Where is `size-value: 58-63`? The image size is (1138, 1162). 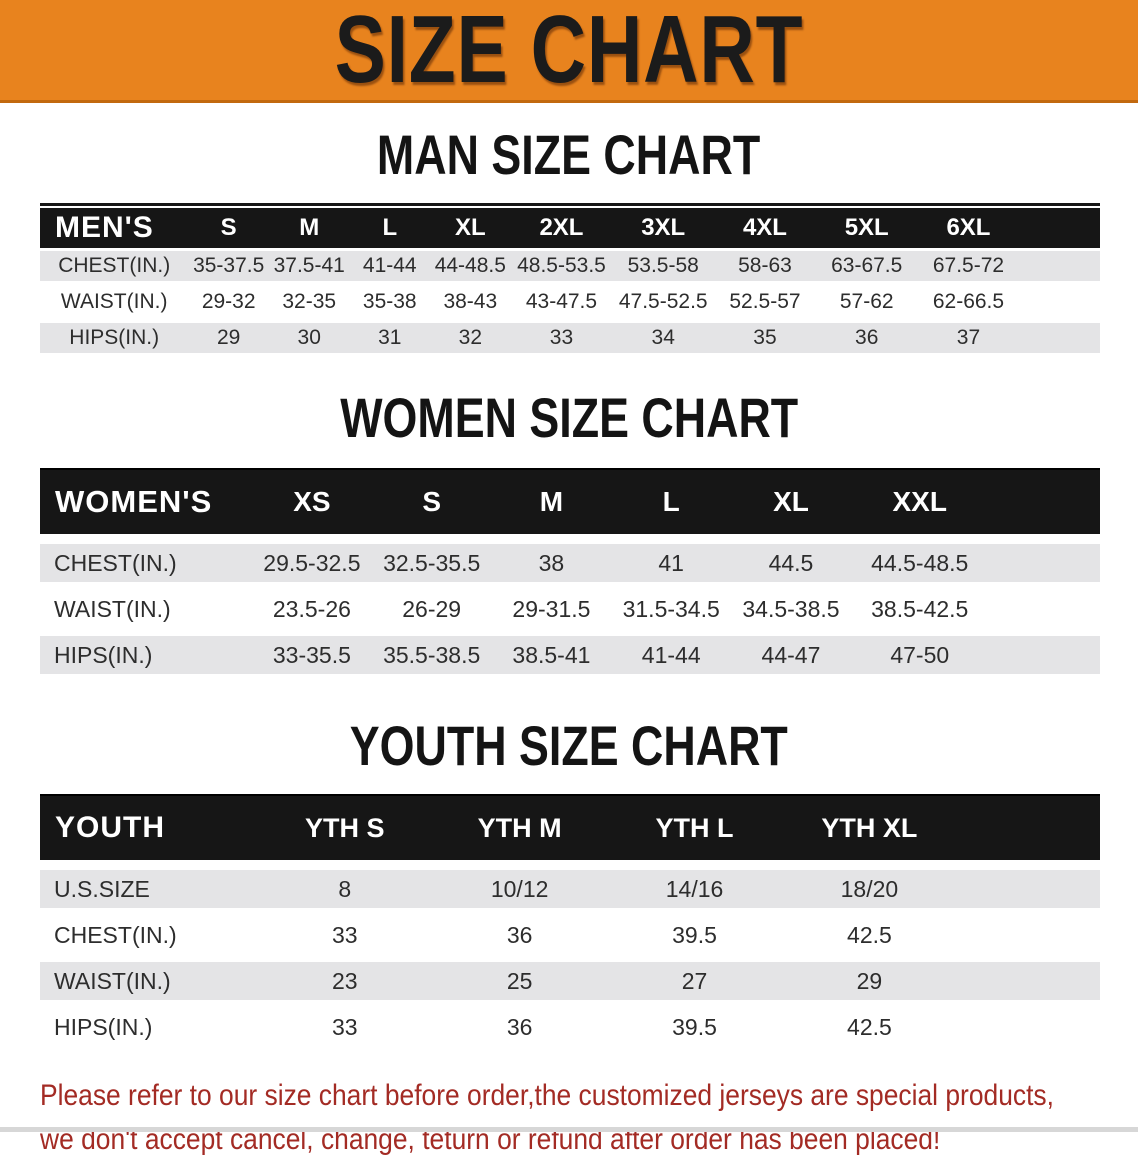 size-value: 58-63 is located at coordinates (765, 266).